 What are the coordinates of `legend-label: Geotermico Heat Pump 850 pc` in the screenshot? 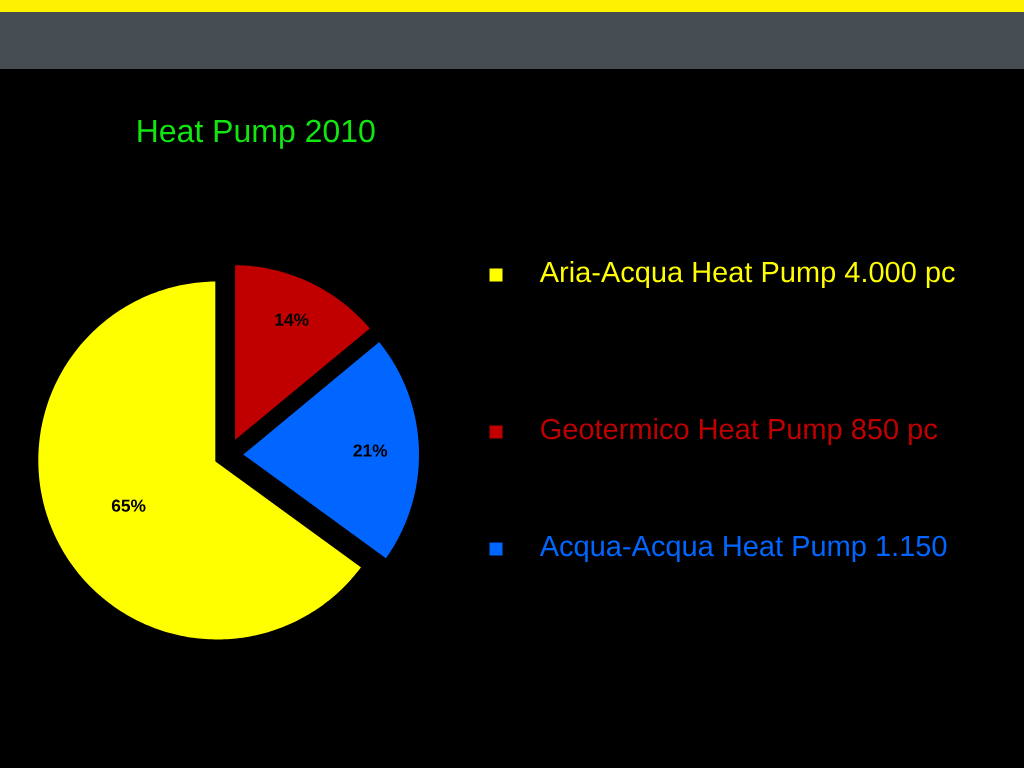 It's located at (739, 431).